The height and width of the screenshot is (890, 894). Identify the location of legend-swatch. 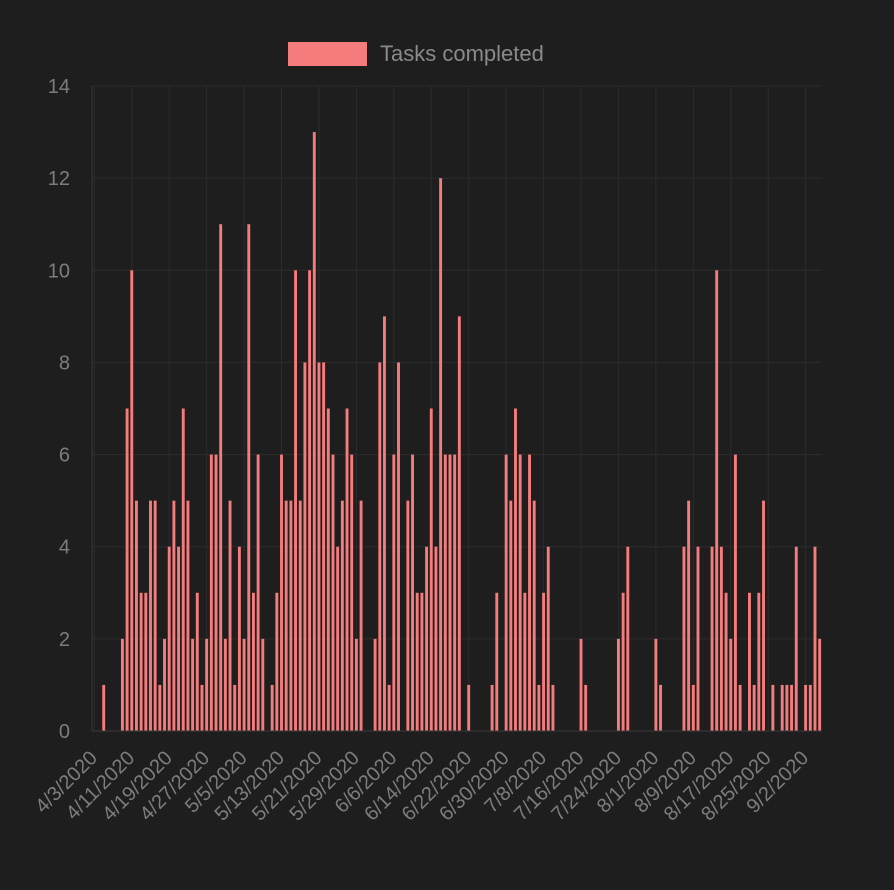
(327, 54).